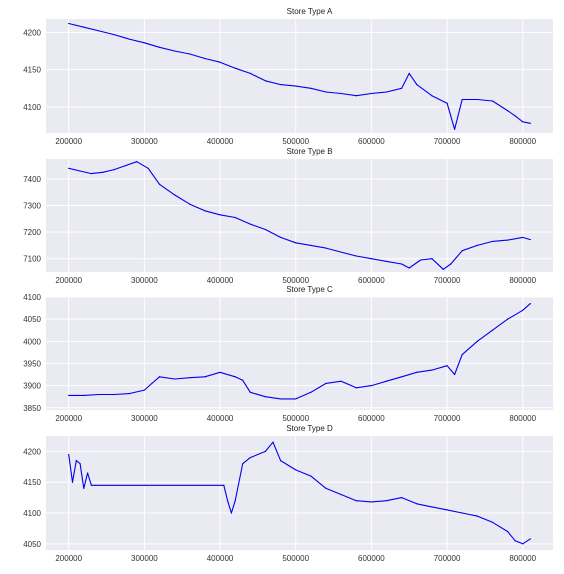 The height and width of the screenshot is (574, 564). What do you see at coordinates (68, 280) in the screenshot?
I see `x-tick-label: 200000` at bounding box center [68, 280].